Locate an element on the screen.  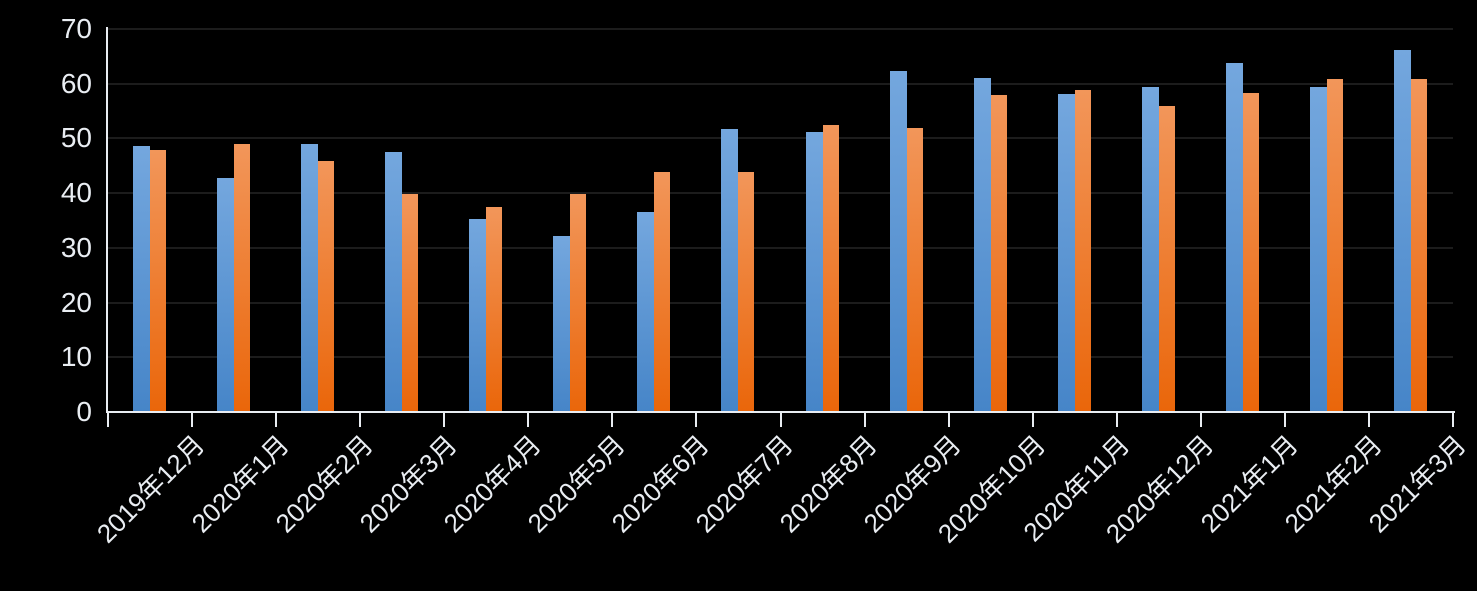
x-axis-line is located at coordinates (780, 412).